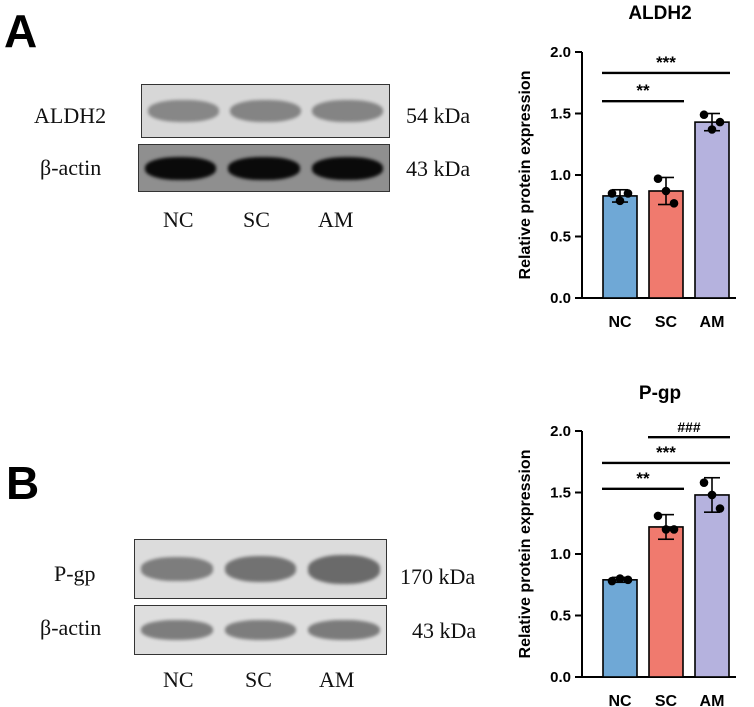  What do you see at coordinates (75, 573) in the screenshot?
I see `blot-label-pgp: P-gp` at bounding box center [75, 573].